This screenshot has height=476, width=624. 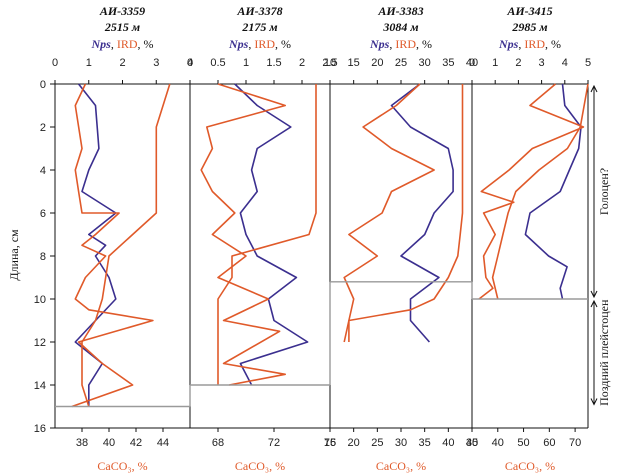 What do you see at coordinates (401, 63) in the screenshot?
I see `top-tick-label: 25` at bounding box center [401, 63].